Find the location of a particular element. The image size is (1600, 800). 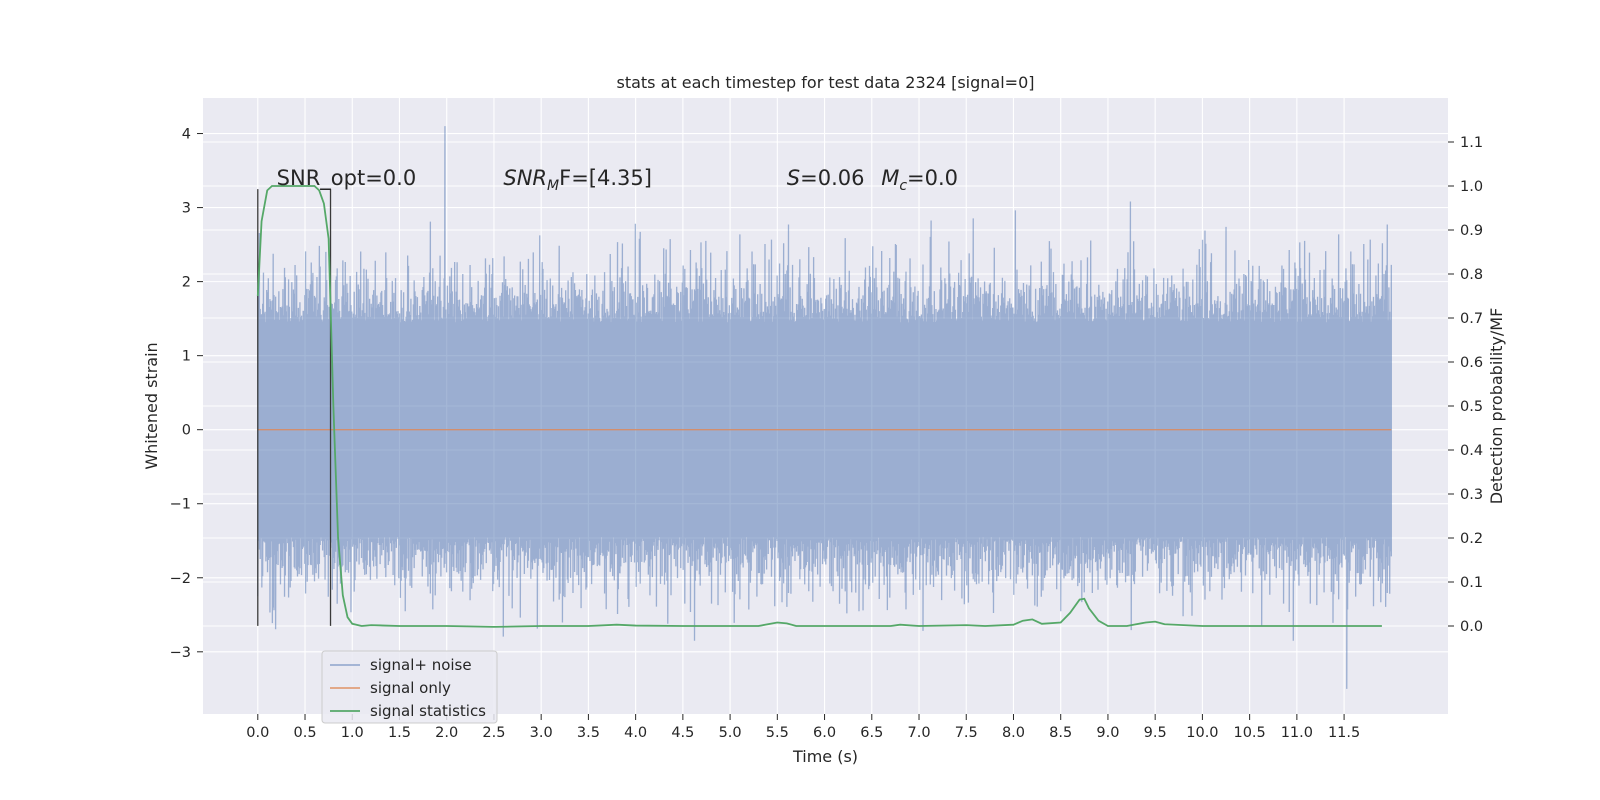

y-right-tick-label: 0.5 is located at coordinates (1471, 407).